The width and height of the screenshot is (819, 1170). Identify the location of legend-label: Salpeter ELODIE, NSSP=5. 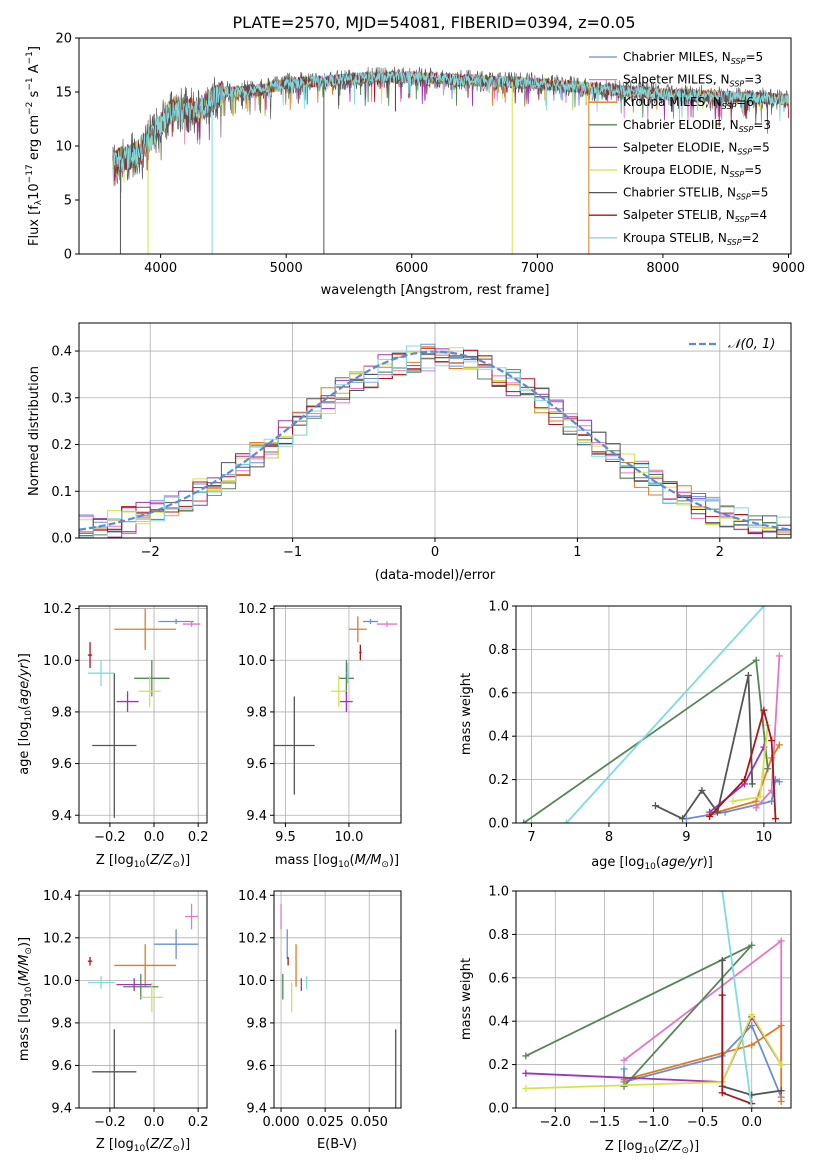
(696, 148).